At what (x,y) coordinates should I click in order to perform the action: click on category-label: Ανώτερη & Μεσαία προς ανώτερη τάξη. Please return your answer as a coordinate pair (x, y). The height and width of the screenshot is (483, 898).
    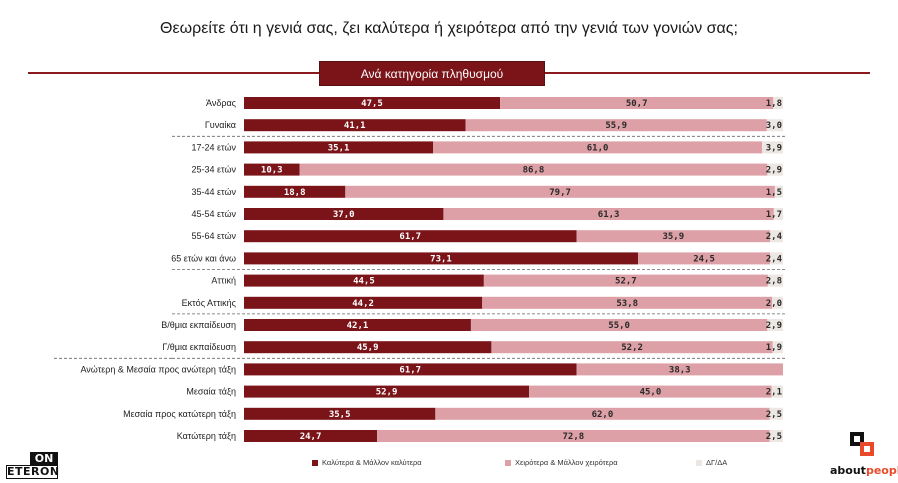
    Looking at the image, I should click on (158, 369).